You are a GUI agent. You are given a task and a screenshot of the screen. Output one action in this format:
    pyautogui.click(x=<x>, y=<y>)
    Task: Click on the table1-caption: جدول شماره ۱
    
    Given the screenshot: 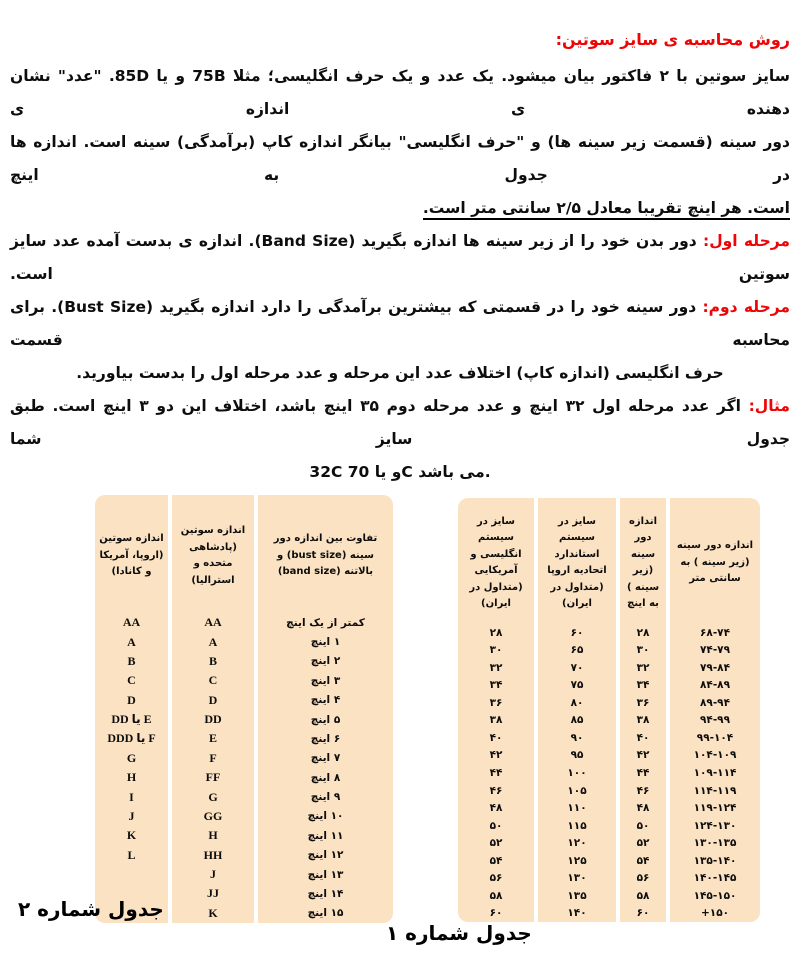 What is the action you would take?
    pyautogui.click(x=459, y=933)
    